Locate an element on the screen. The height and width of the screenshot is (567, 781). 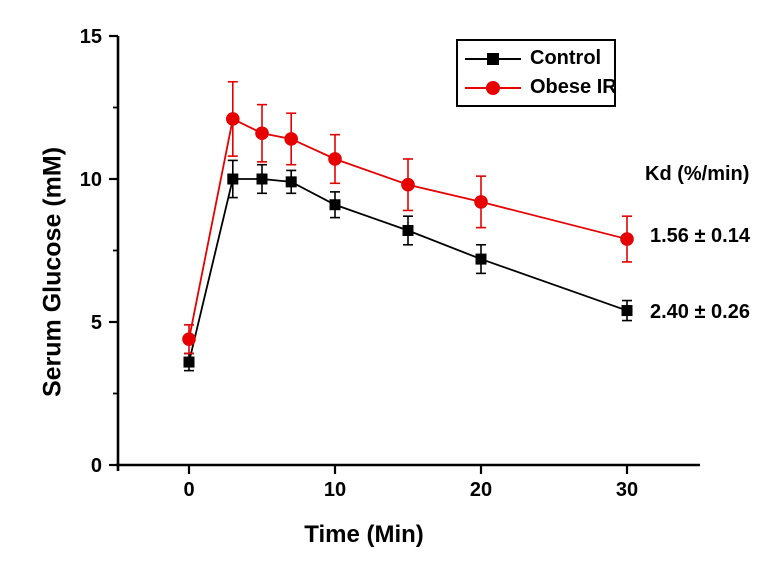
legend-item-obese-ir: Obese IR is located at coordinates (541, 87).